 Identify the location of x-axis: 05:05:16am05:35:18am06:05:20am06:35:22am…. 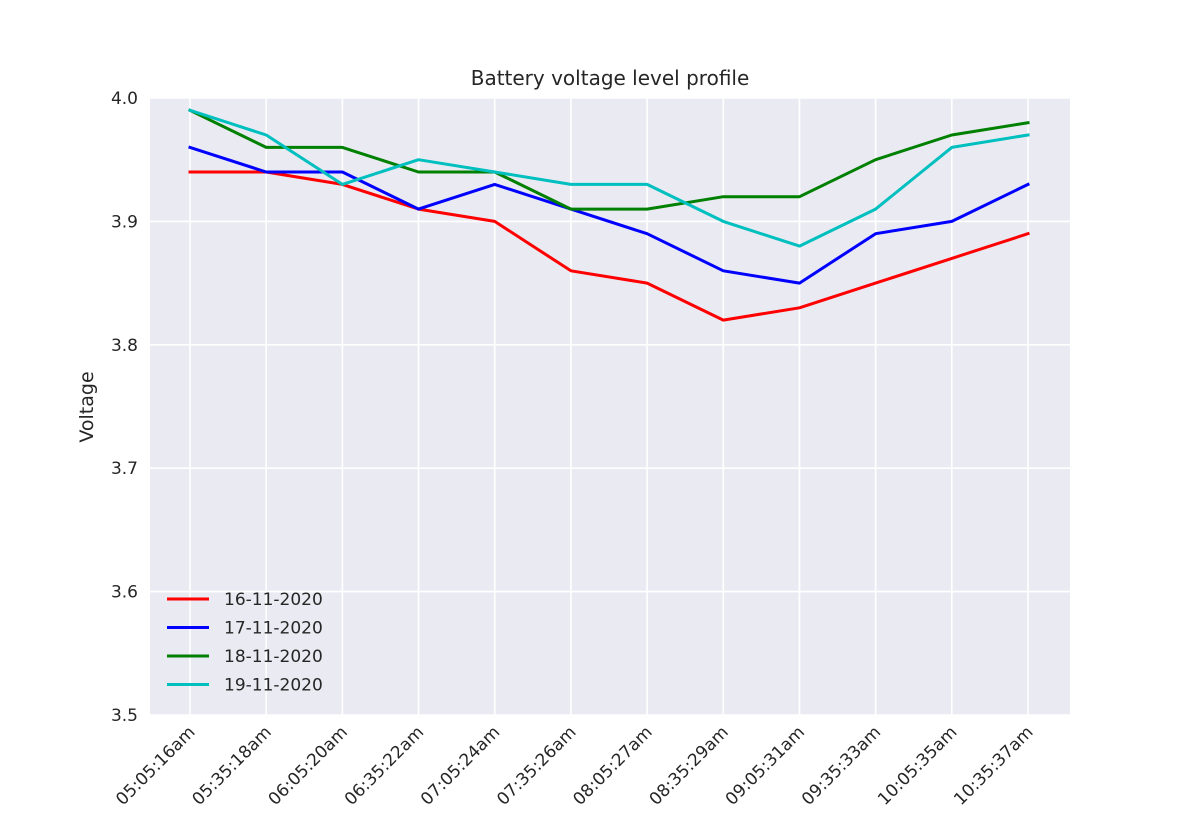
(574, 765).